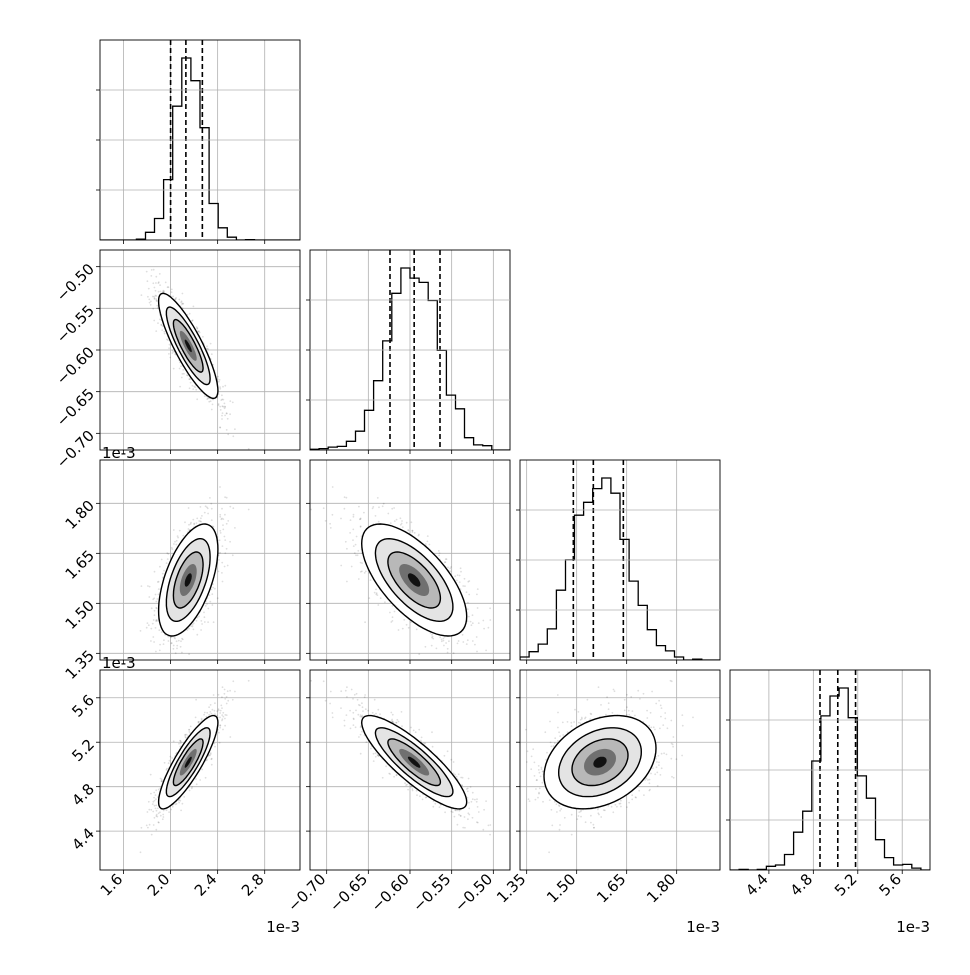 The width and height of the screenshot is (970, 975). What do you see at coordinates (200, 347) in the screenshot?
I see `panel-content` at bounding box center [200, 347].